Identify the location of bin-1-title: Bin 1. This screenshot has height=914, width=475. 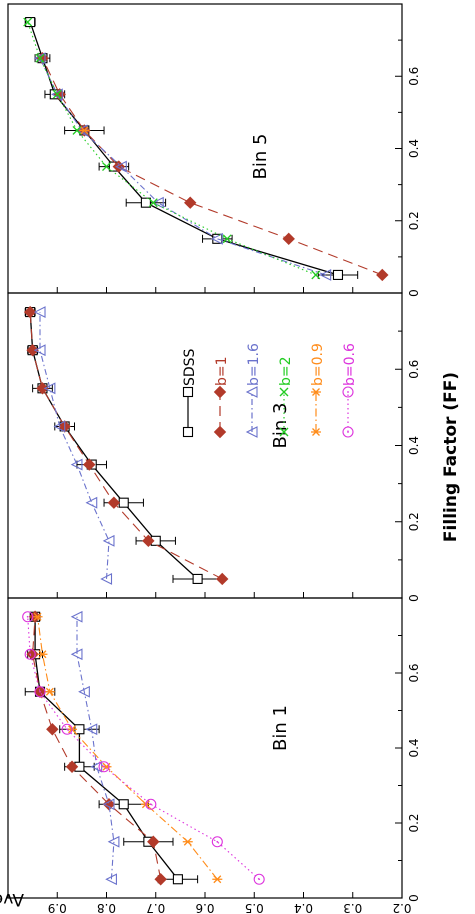
(280, 728).